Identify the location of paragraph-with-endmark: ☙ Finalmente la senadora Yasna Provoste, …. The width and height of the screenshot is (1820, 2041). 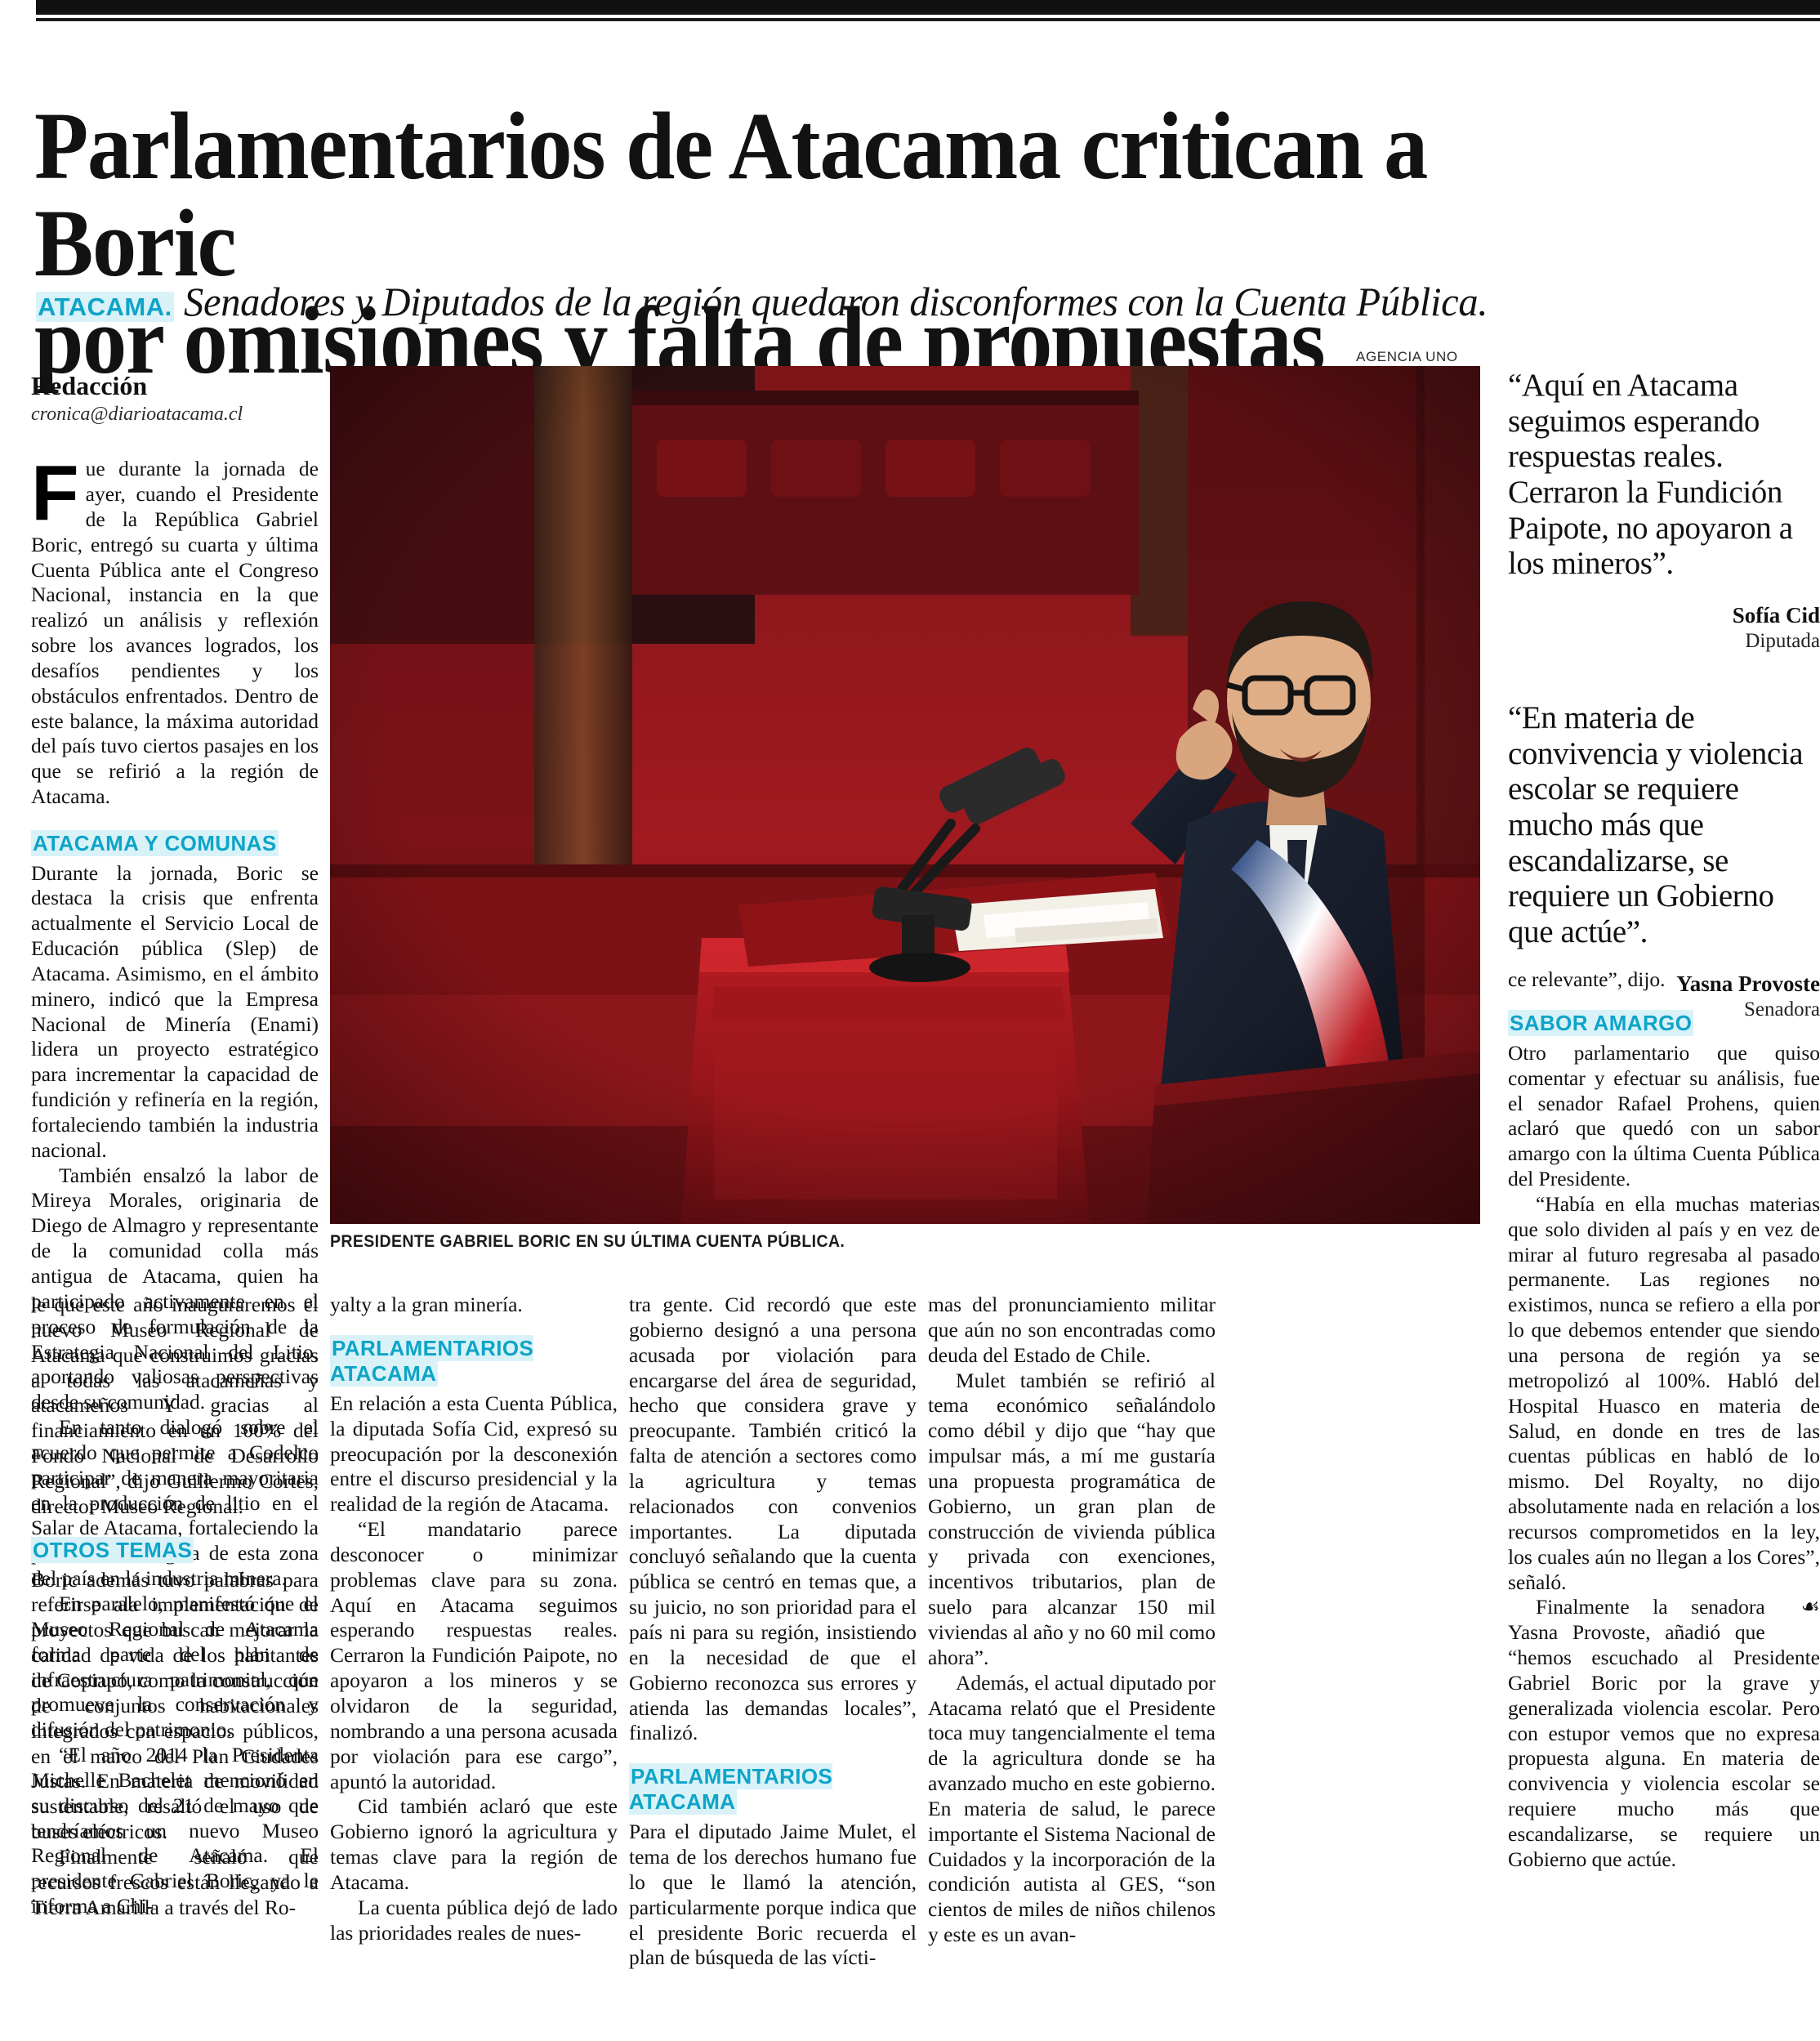
(1664, 1734).